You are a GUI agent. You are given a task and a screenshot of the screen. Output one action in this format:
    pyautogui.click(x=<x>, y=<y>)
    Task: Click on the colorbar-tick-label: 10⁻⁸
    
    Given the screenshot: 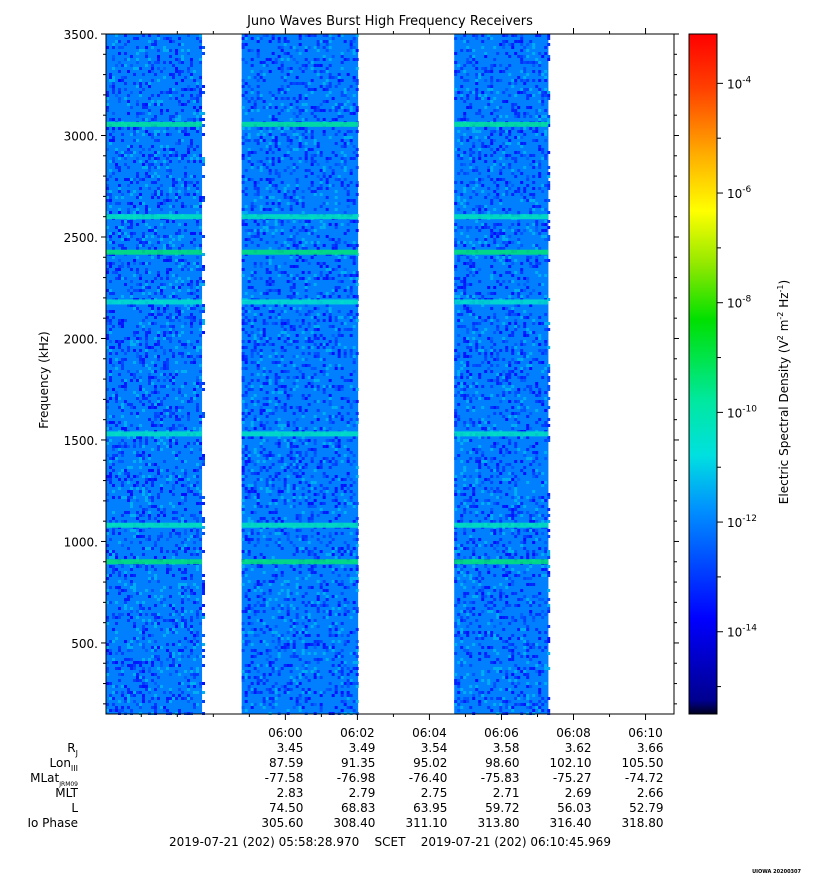 What is the action you would take?
    pyautogui.click(x=739, y=303)
    